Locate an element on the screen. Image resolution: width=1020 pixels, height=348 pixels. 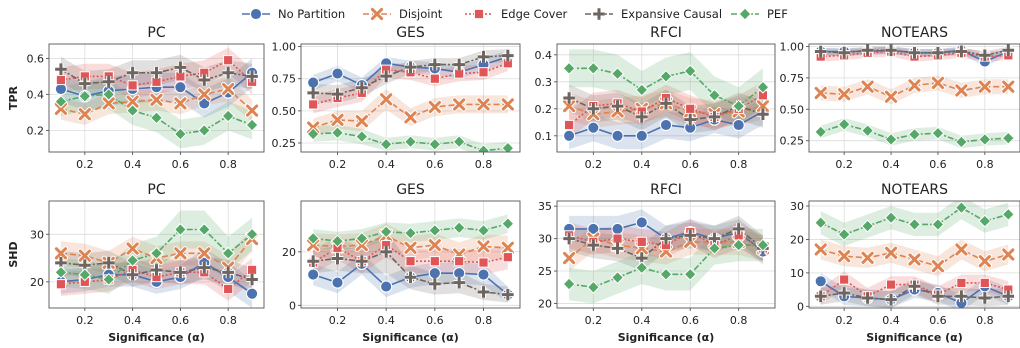
legend-item-expansive-causal: Expansive Causal is located at coordinates (653, 14).